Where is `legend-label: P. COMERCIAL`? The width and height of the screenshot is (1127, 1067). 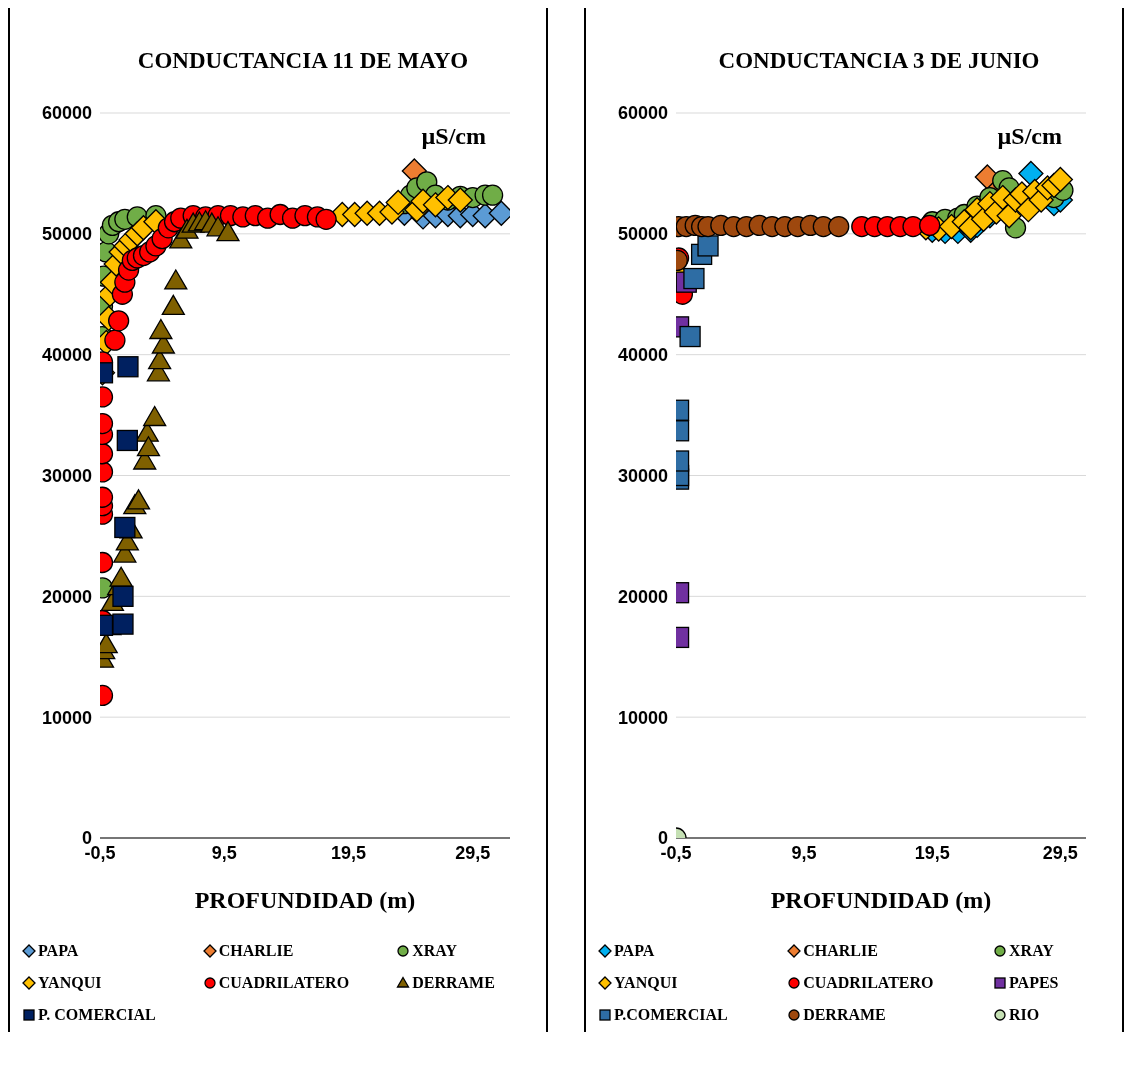 legend-label: P. COMERCIAL is located at coordinates (97, 1015).